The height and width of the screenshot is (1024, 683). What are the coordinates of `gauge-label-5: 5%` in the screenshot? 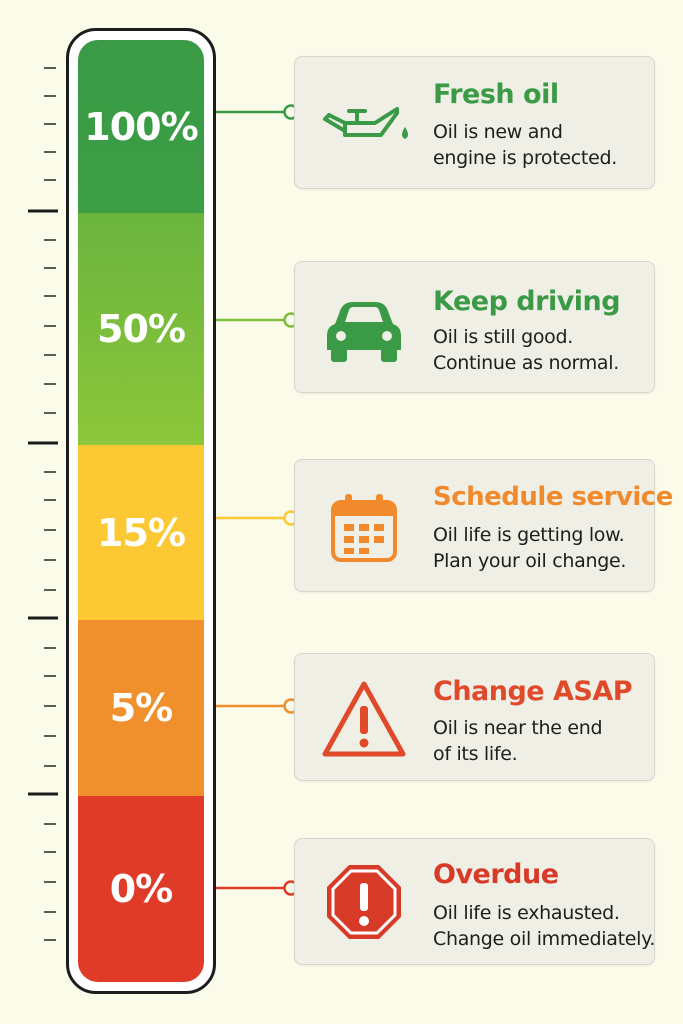 It's located at (141, 708).